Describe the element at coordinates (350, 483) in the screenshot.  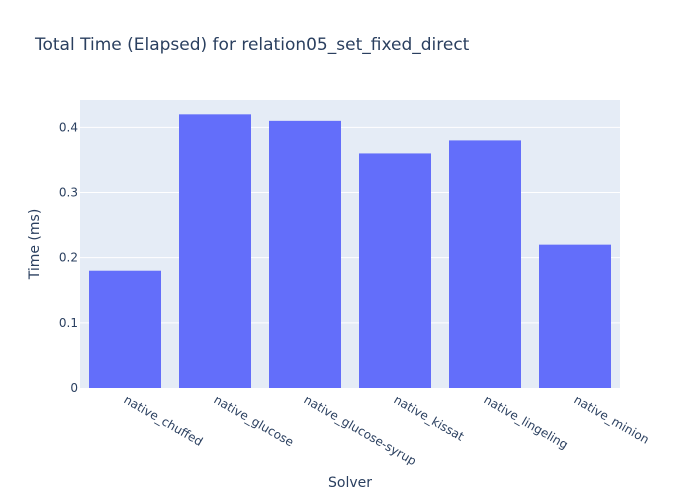
I see `x-axis-label: Solver` at that location.